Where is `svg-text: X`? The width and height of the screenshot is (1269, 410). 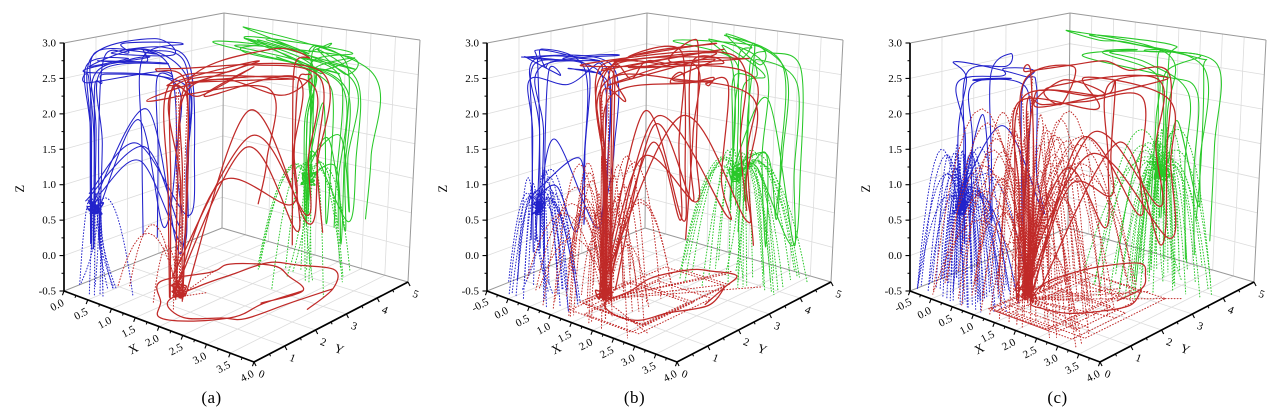
svg-text: X is located at coordinates (133, 349).